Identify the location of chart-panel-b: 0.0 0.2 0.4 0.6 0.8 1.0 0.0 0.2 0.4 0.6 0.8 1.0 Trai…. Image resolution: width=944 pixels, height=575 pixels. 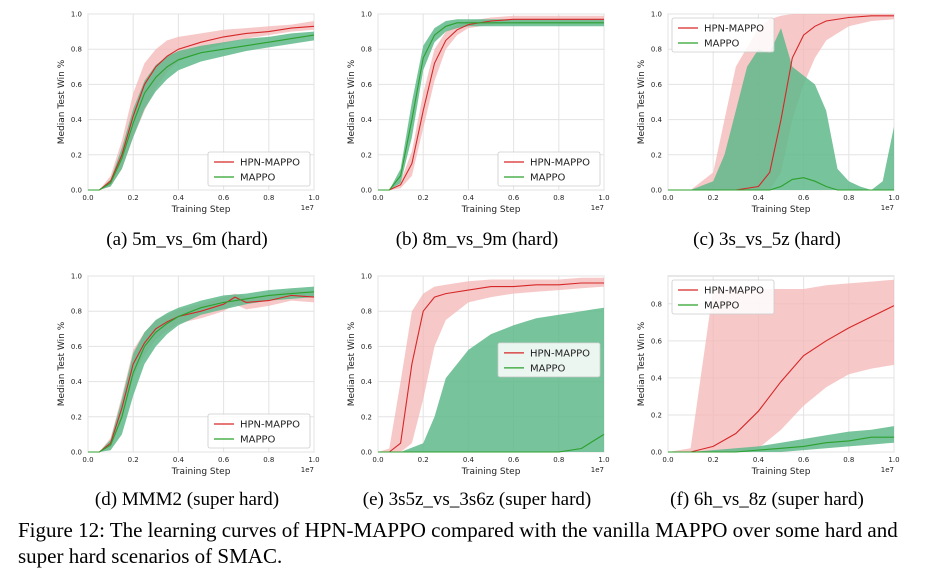
(477, 113).